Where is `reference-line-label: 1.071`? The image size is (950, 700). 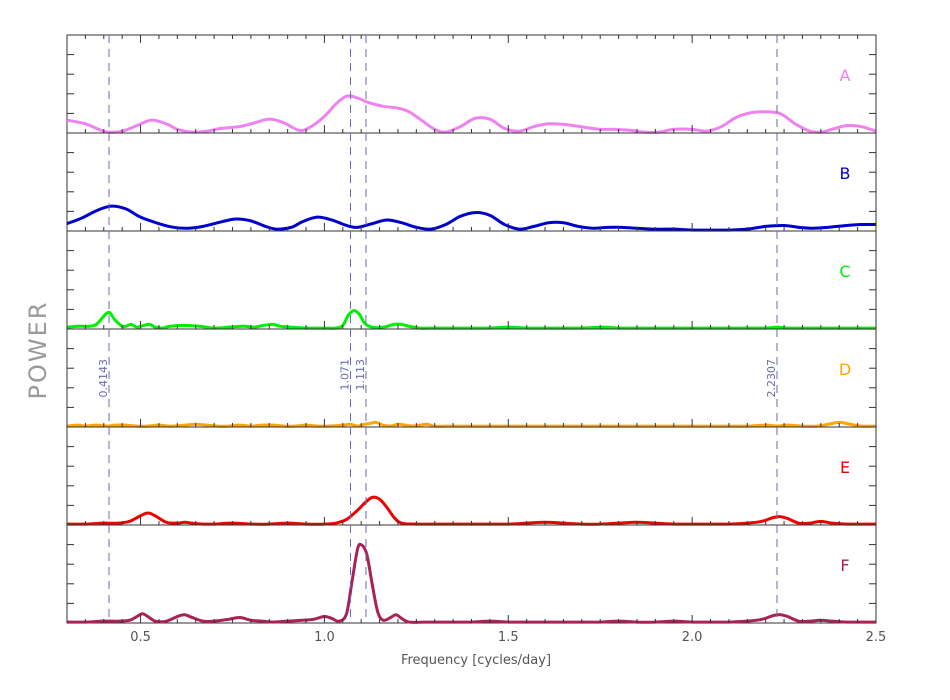 reference-line-label: 1.071 is located at coordinates (345, 375).